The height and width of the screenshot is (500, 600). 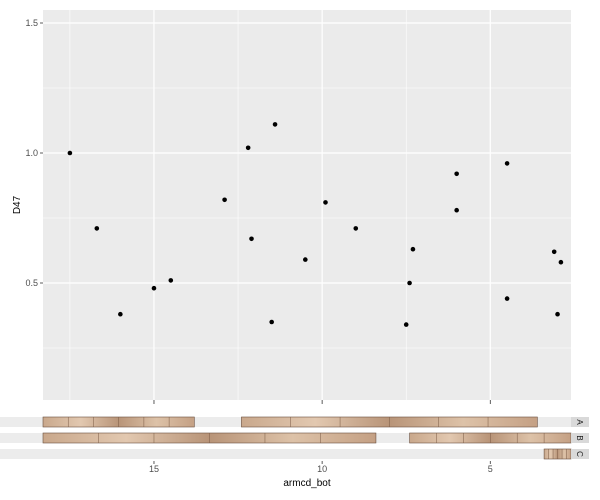 What do you see at coordinates (154, 469) in the screenshot?
I see `x-tick-label: 15` at bounding box center [154, 469].